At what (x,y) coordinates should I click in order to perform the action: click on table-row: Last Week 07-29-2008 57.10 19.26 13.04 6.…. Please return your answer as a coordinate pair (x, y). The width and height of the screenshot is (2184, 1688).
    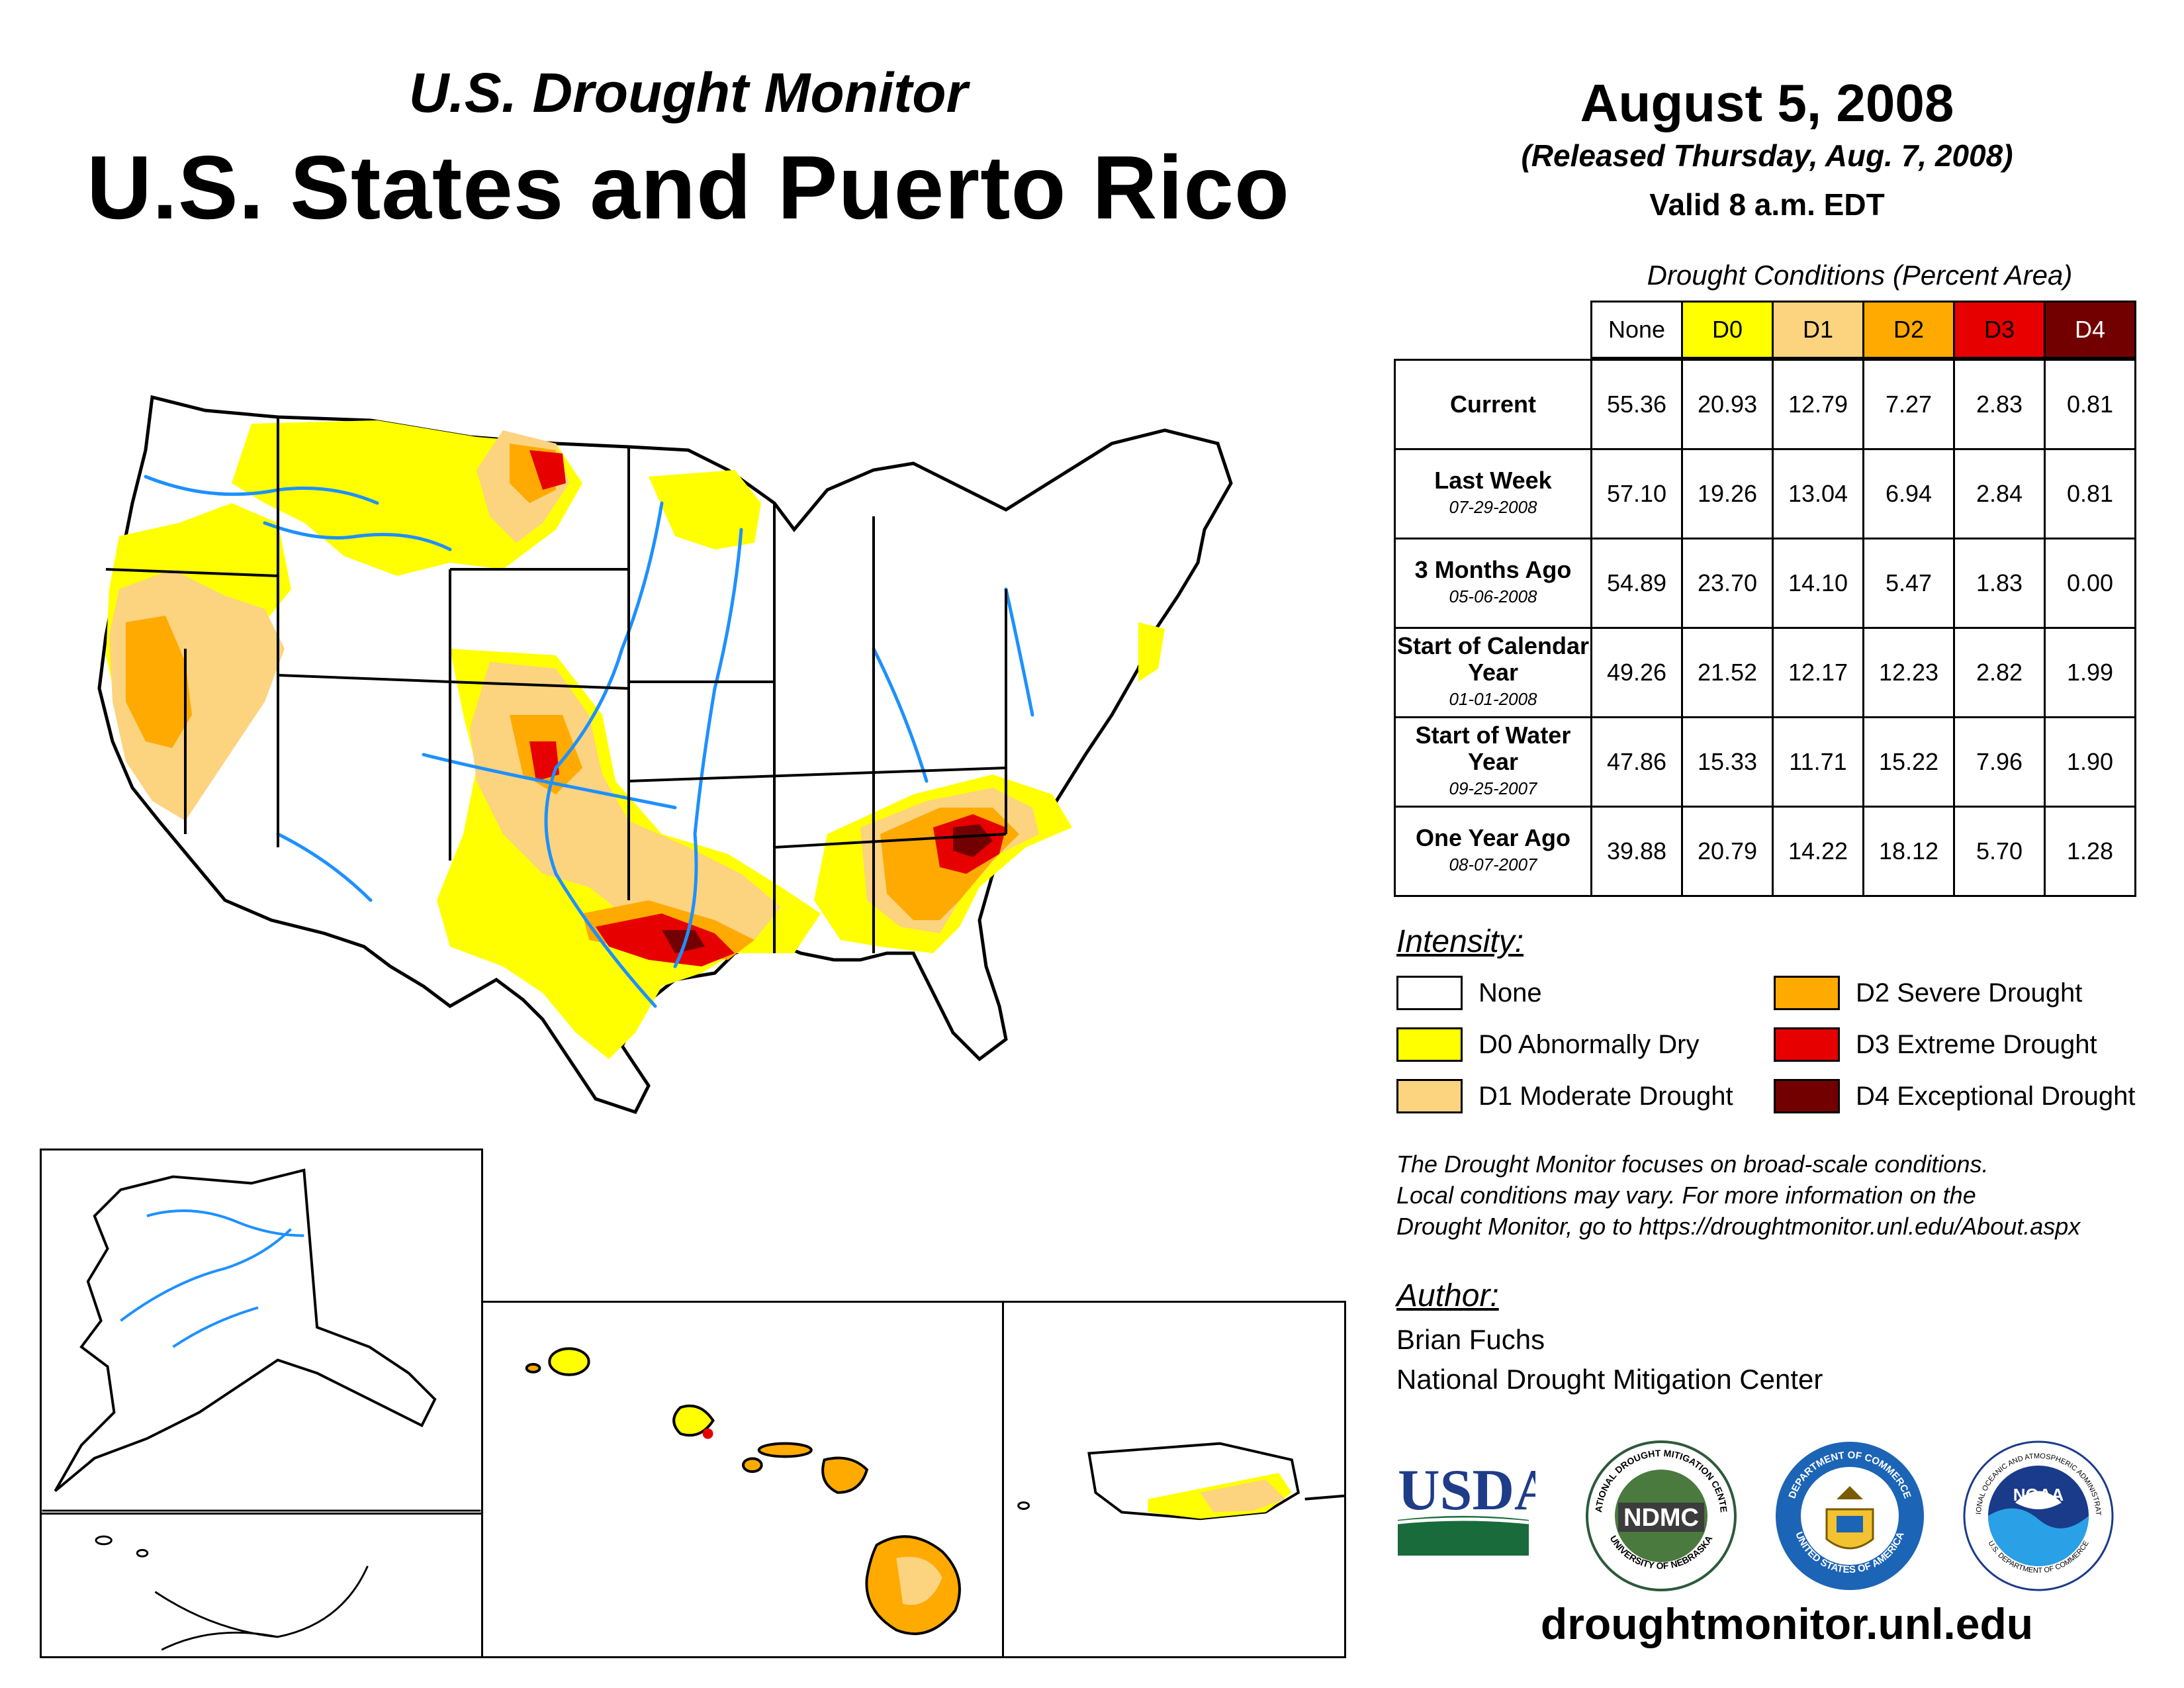
    Looking at the image, I should click on (1765, 493).